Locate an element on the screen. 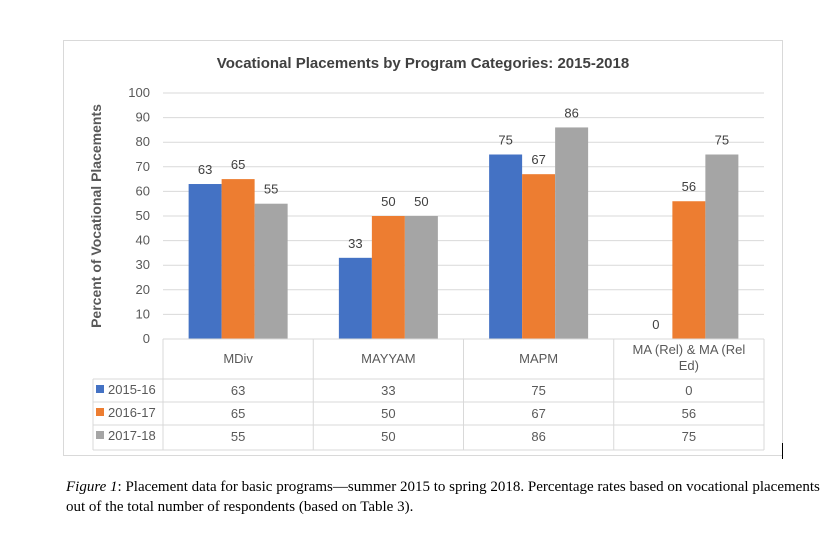 Image resolution: width=839 pixels, height=543 pixels. category-label: MA (Rel) & MA (Rel Ed) is located at coordinates (689, 357).